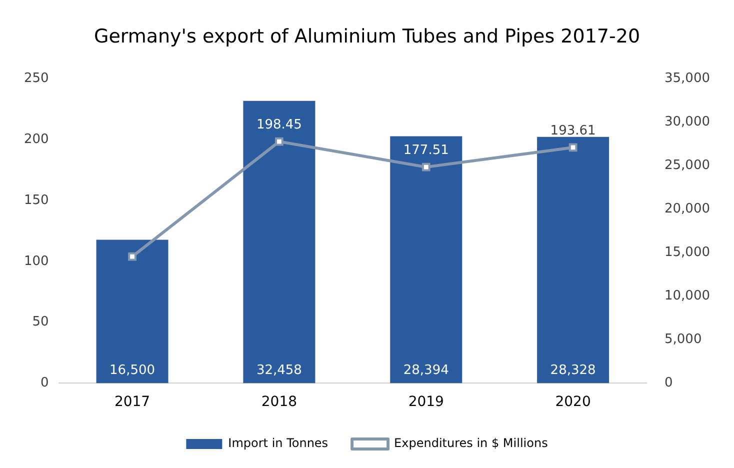 The image size is (734, 468). I want to click on x-tick-label: 2017, so click(132, 402).